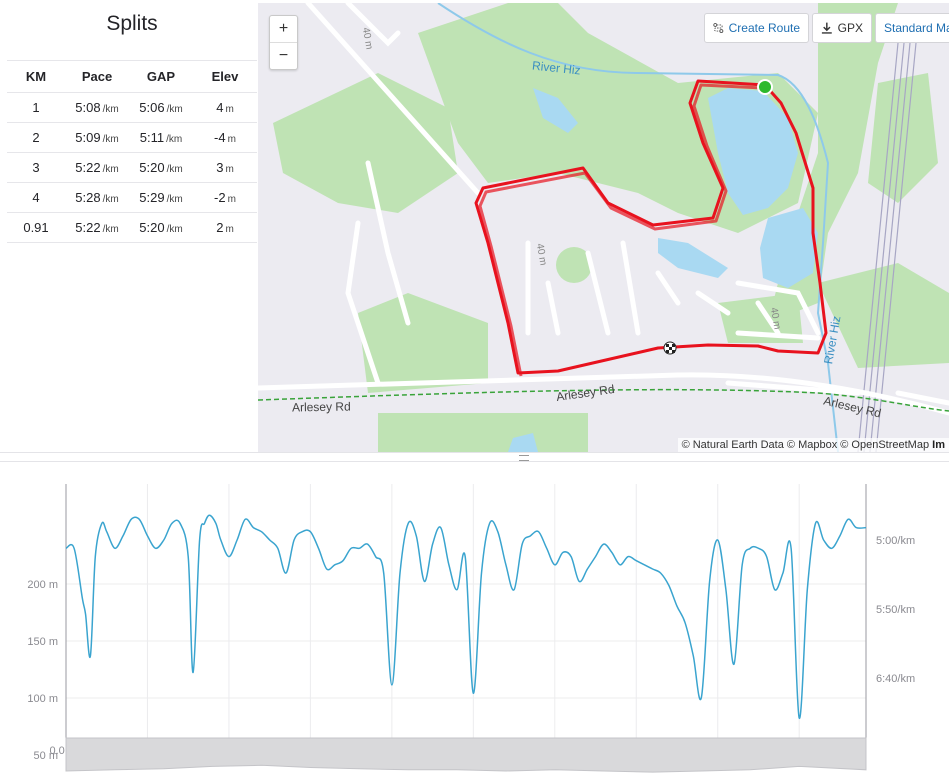 The width and height of the screenshot is (949, 775). Describe the element at coordinates (88, 197) in the screenshot. I see `split-pace-value: 5:28` at that location.